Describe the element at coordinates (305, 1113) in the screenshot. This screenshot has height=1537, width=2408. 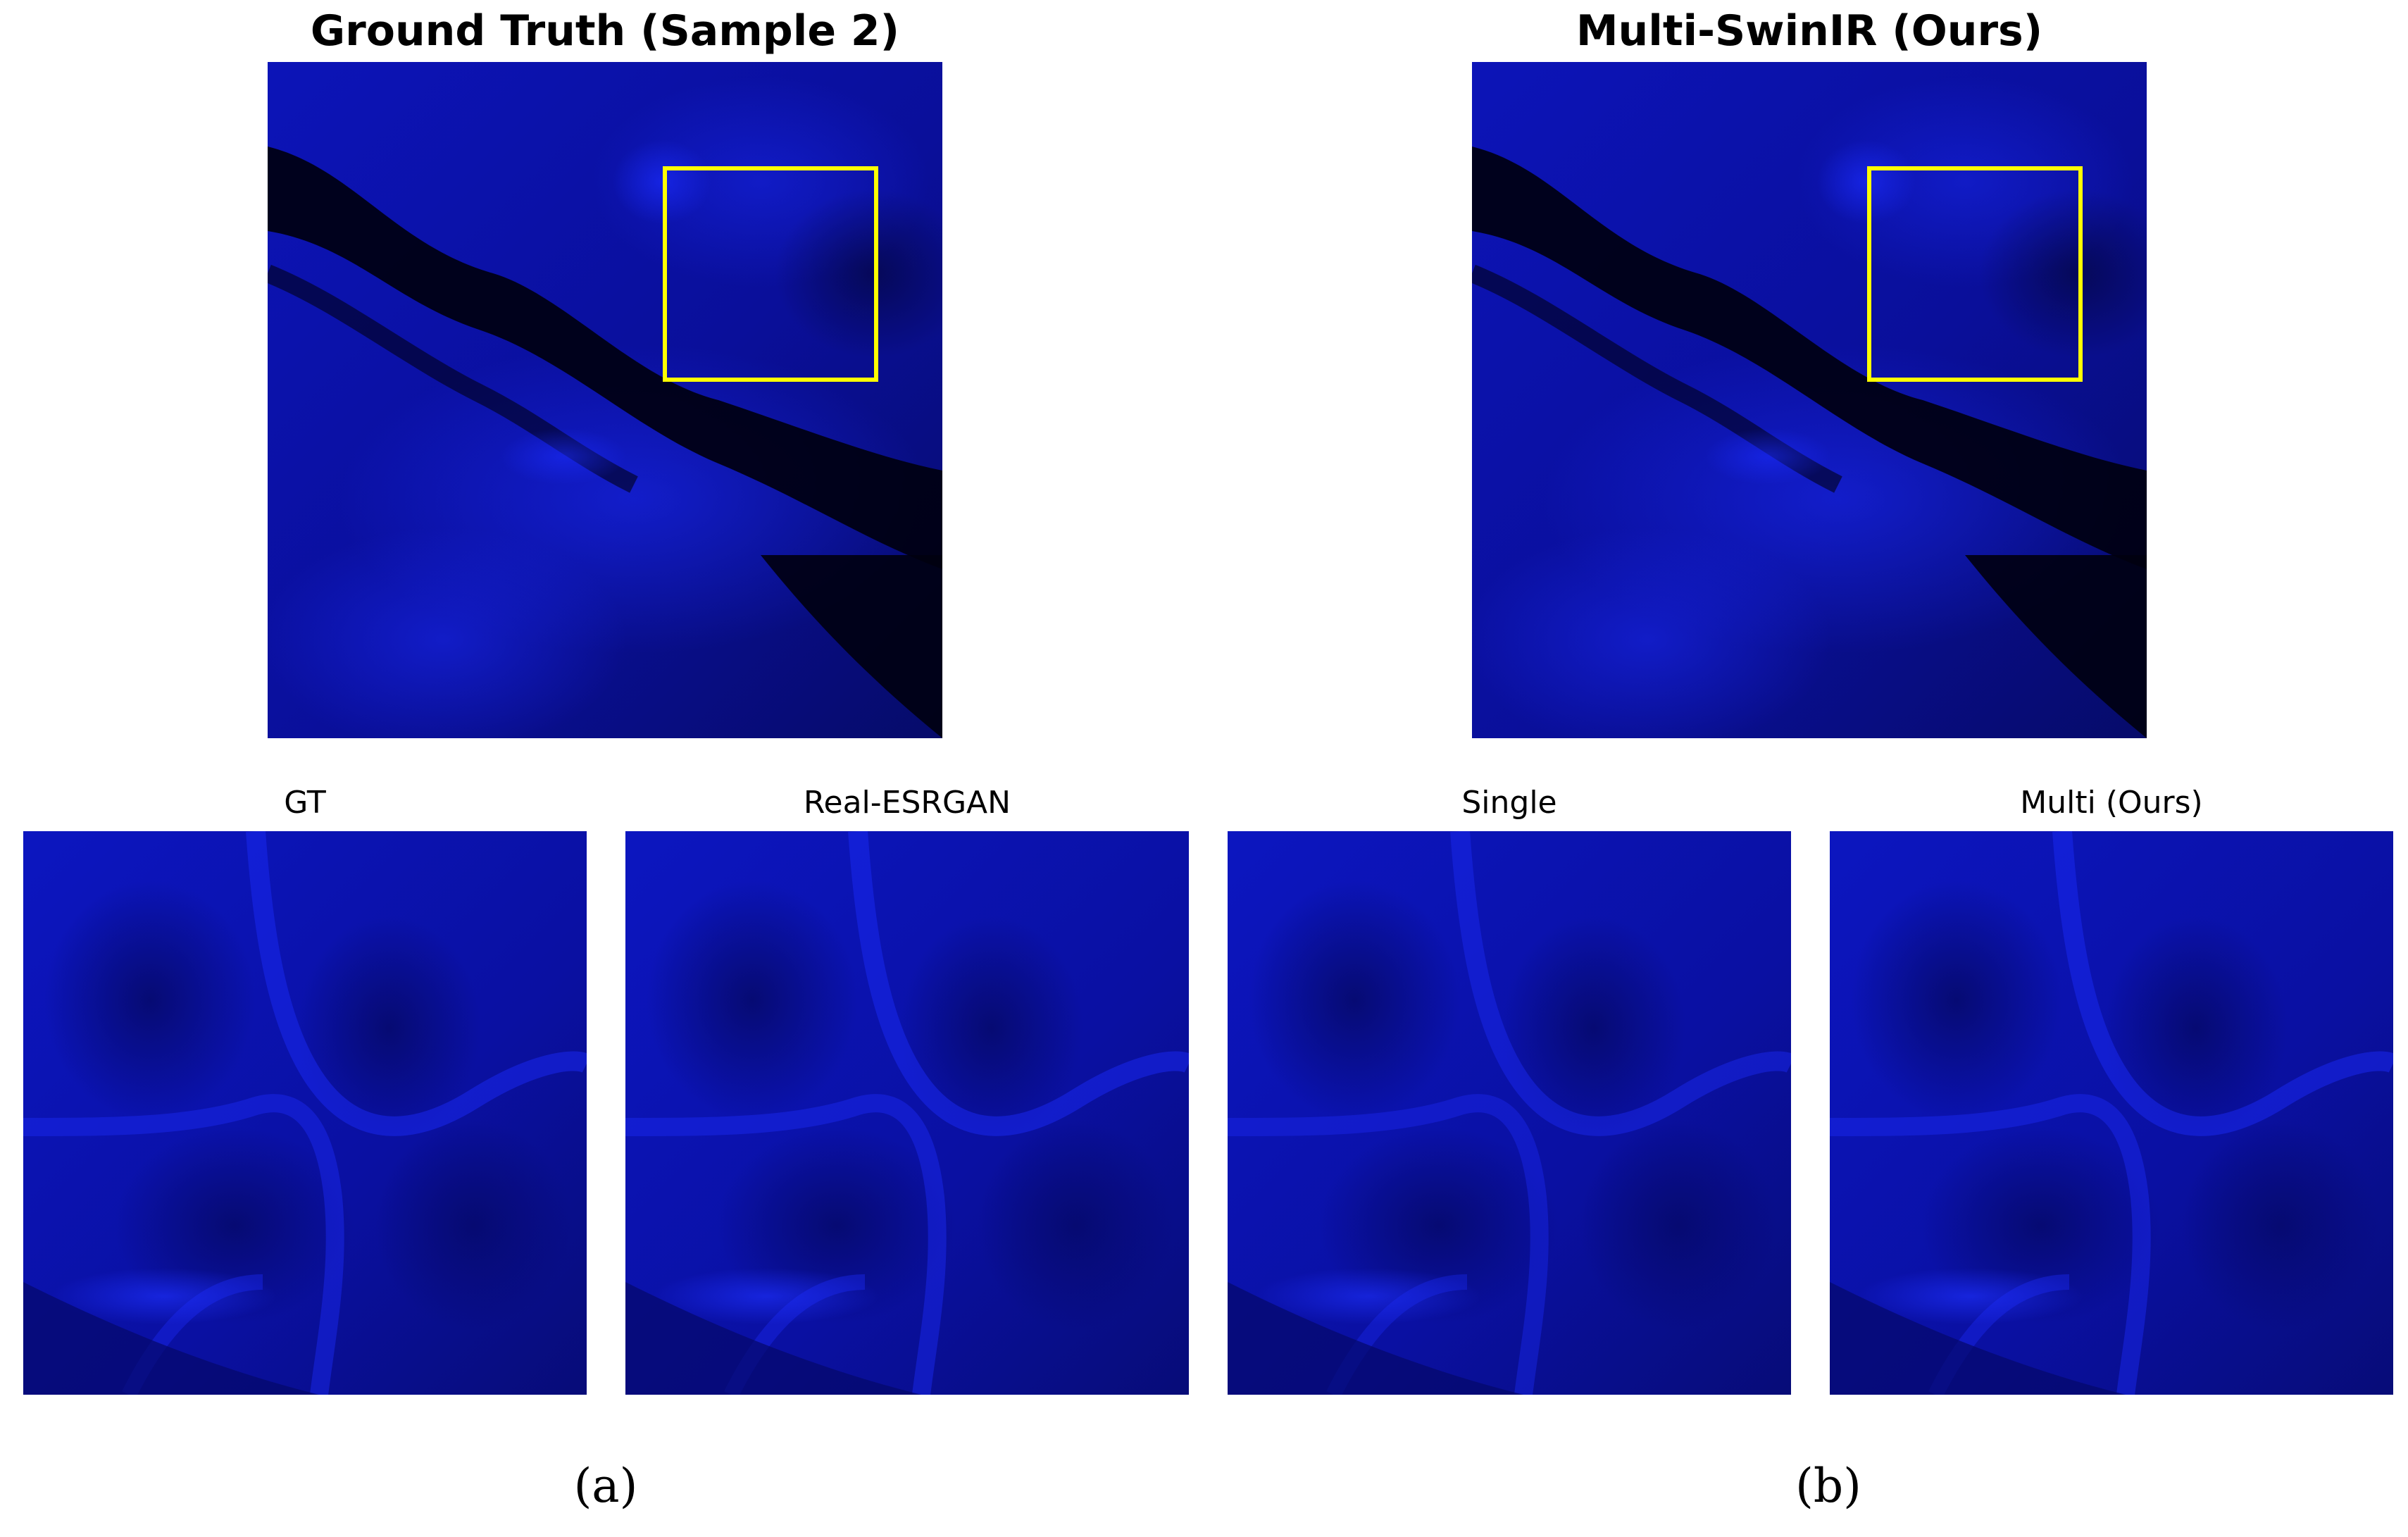
I see `crop-image-gt` at that location.